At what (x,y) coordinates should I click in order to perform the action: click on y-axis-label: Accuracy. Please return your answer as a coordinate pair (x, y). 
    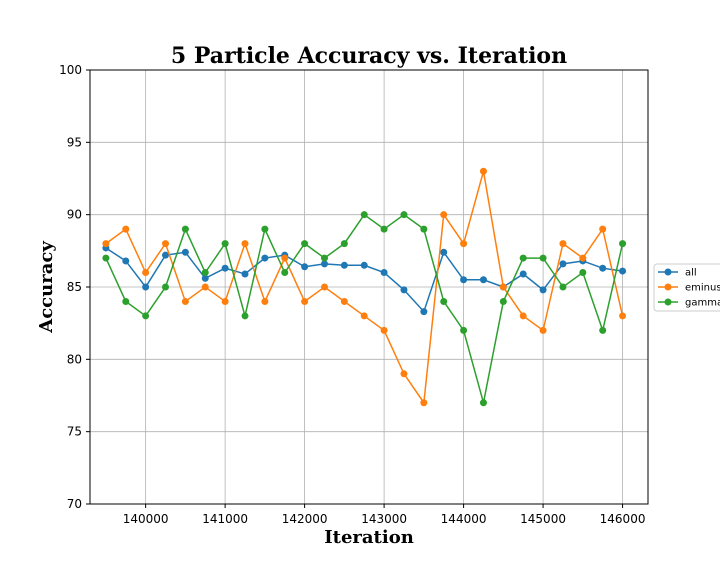
    Looking at the image, I should click on (46, 287).